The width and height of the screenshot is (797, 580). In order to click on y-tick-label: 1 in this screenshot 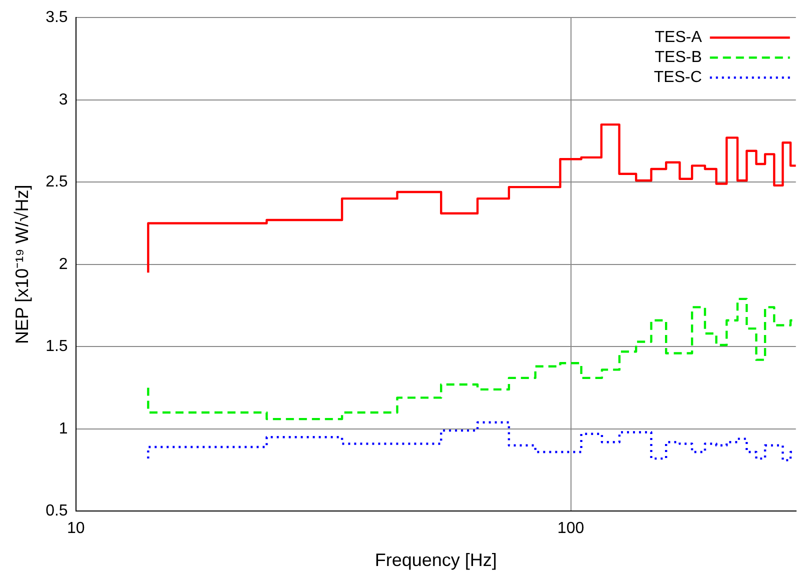, I will do `click(63, 429)`.